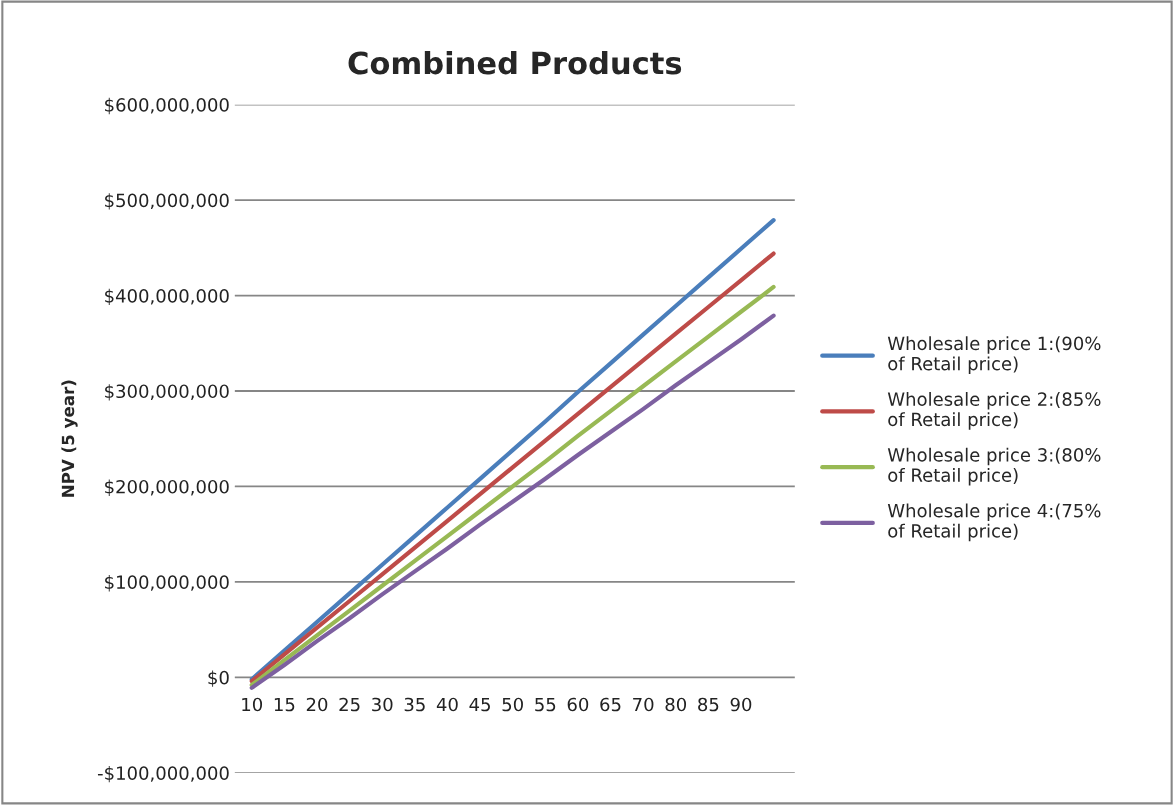 The image size is (1174, 805). I want to click on x-tick-label: 70, so click(643, 704).